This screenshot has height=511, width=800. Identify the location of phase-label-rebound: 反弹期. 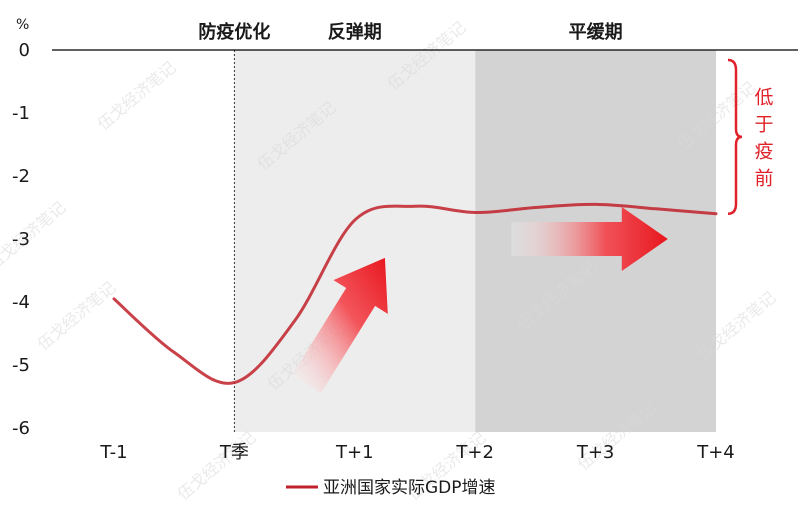
(355, 32).